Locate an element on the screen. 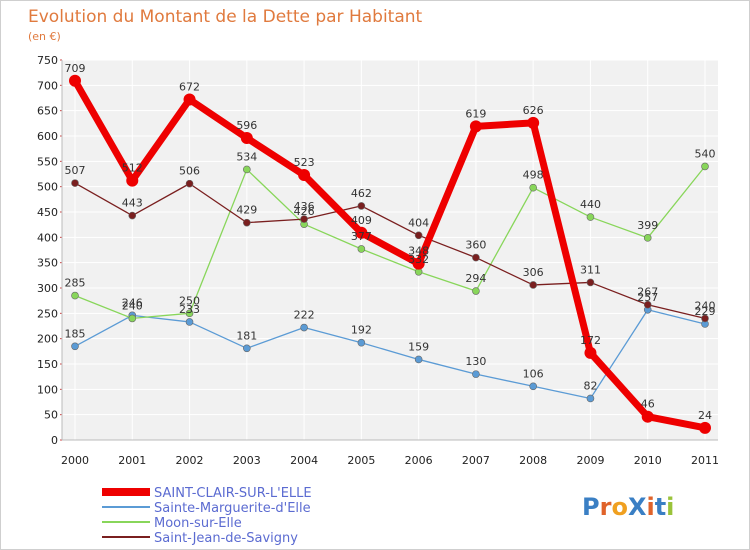 This screenshot has width=750, height=550. data-label: 257 is located at coordinates (647, 297).